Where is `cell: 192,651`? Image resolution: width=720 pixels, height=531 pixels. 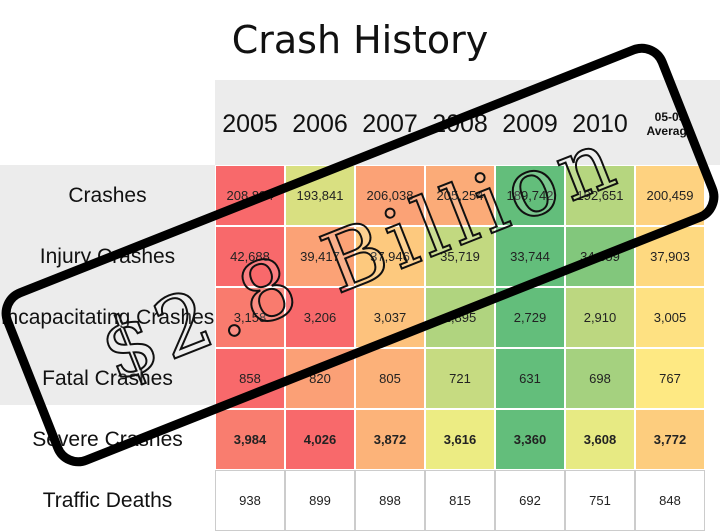
cell: 192,651 is located at coordinates (600, 195).